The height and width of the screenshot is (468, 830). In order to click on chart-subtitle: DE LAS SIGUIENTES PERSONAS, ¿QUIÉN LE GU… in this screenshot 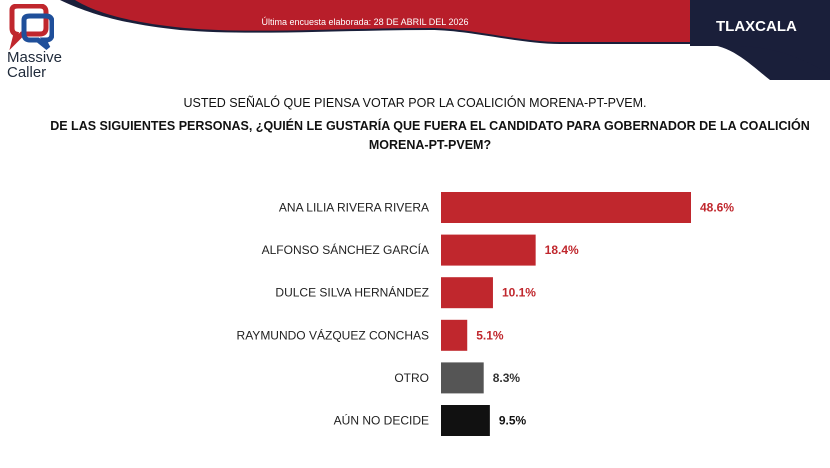, I will do `click(430, 135)`.